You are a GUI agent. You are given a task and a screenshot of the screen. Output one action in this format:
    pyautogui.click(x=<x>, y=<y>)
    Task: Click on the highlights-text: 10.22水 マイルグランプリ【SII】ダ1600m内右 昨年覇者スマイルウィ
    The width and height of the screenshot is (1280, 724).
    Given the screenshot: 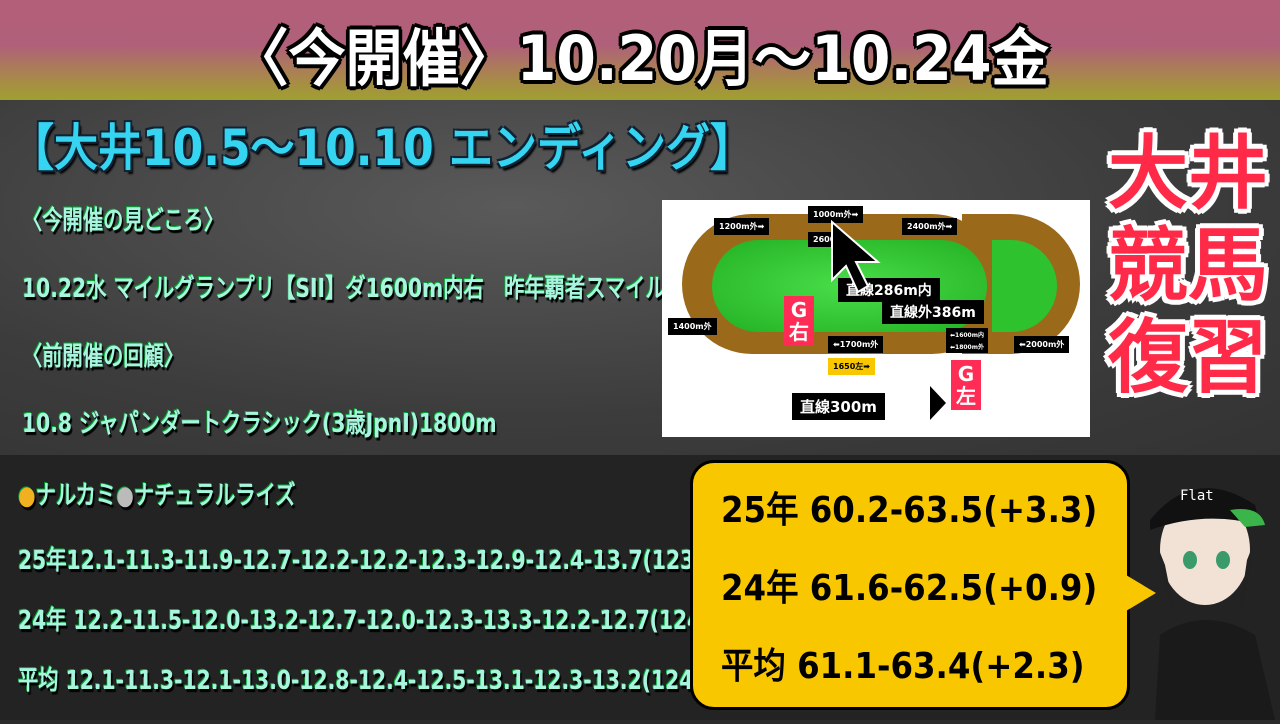 What is the action you would take?
    pyautogui.click(x=364, y=289)
    